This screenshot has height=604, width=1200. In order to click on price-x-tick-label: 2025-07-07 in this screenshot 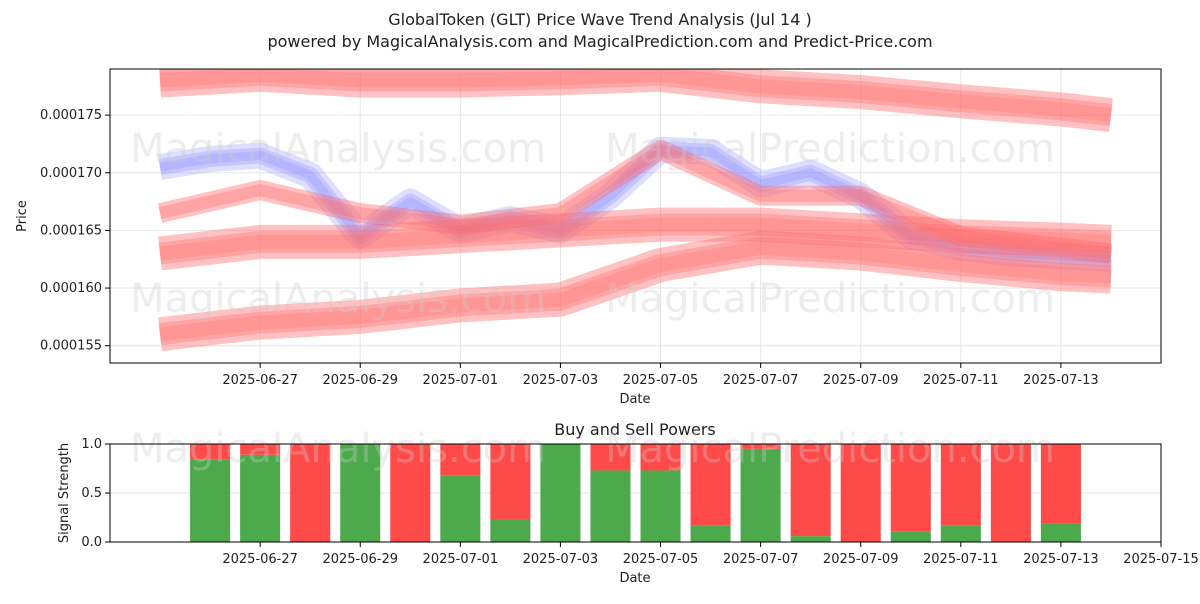, I will do `click(761, 380)`.